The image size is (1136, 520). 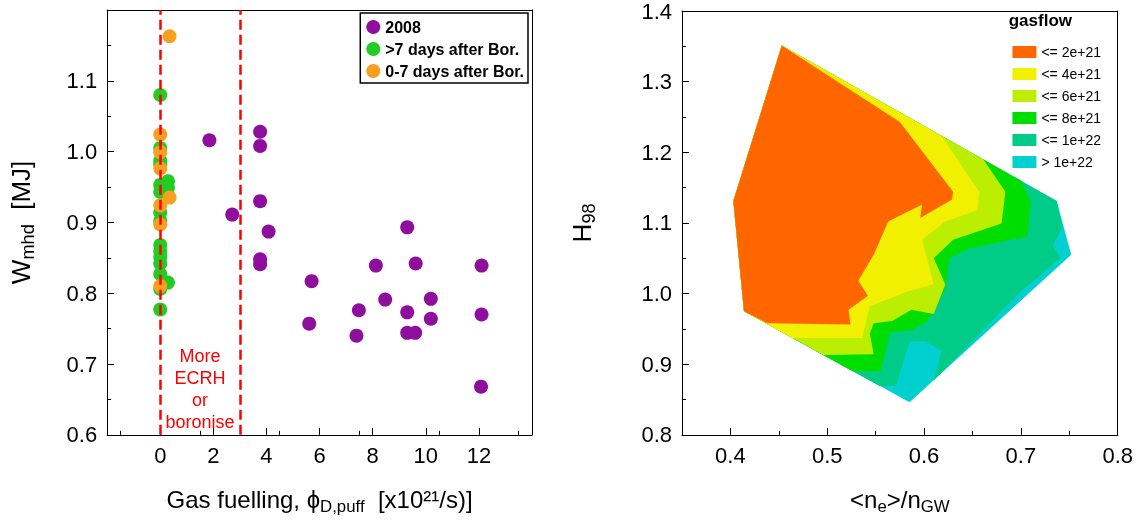 I want to click on x-tick-label: 0, so click(x=160, y=456).